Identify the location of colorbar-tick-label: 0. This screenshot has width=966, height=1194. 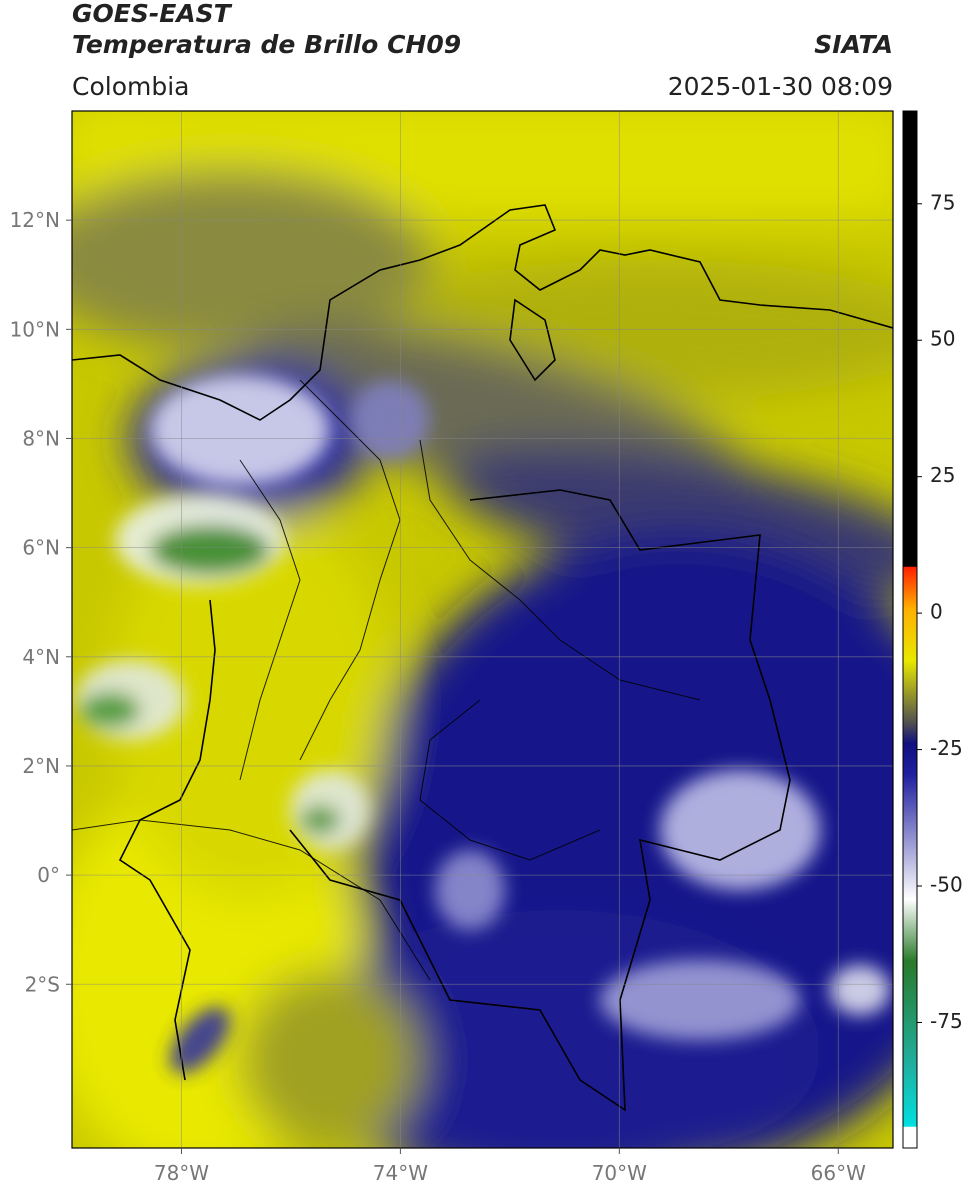
(936, 612).